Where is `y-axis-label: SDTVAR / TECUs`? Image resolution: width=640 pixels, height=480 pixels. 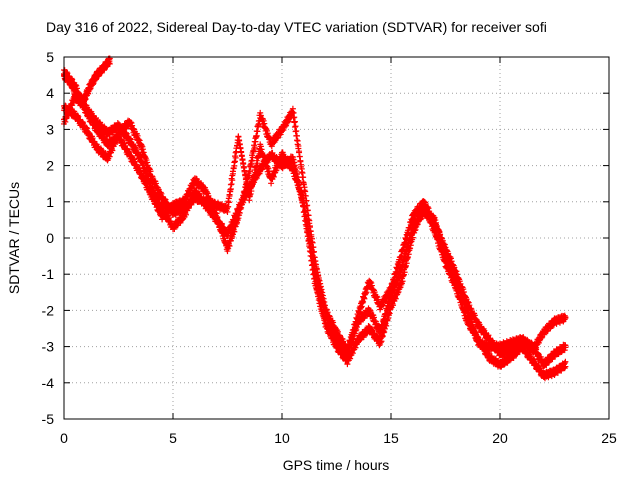 y-axis-label: SDTVAR / TECUs is located at coordinates (14, 238).